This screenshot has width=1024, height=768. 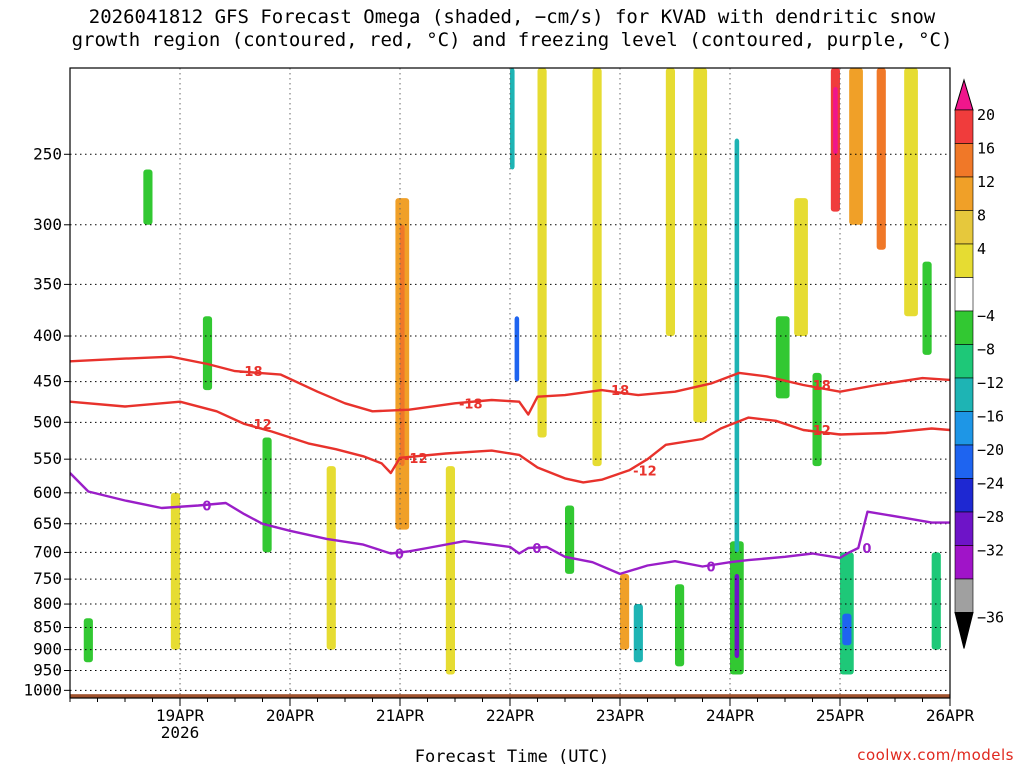 What do you see at coordinates (180, 732) in the screenshot?
I see `x-tick-sublabel-19APR: 2026` at bounding box center [180, 732].